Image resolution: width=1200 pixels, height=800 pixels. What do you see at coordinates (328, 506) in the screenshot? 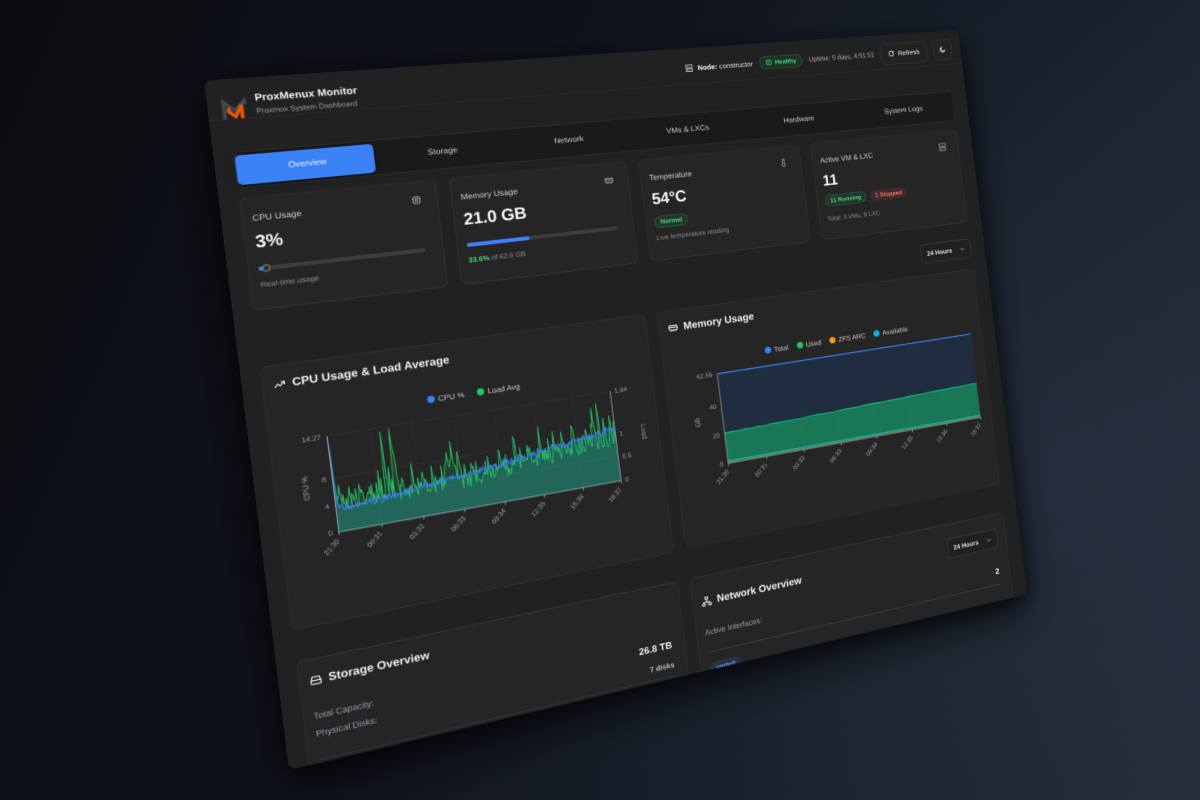
I see `svg-text: 4` at bounding box center [328, 506].